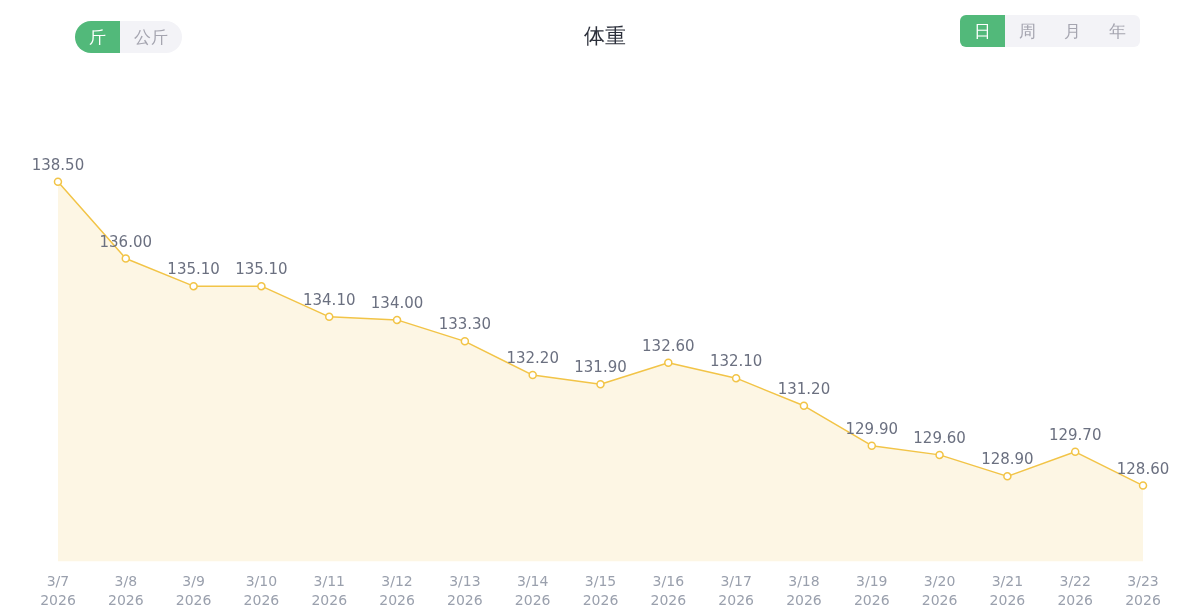 This screenshot has height=606, width=1200. What do you see at coordinates (871, 589) in the screenshot?
I see `x-tick-label: 3/19 2026` at bounding box center [871, 589].